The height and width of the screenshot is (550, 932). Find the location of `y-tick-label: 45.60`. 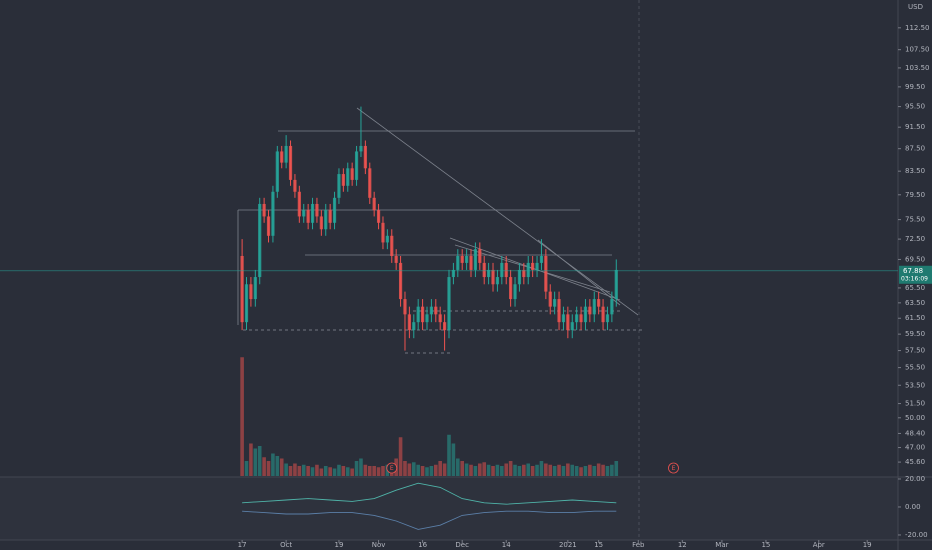

y-tick-label: 45.60 is located at coordinates (915, 462).